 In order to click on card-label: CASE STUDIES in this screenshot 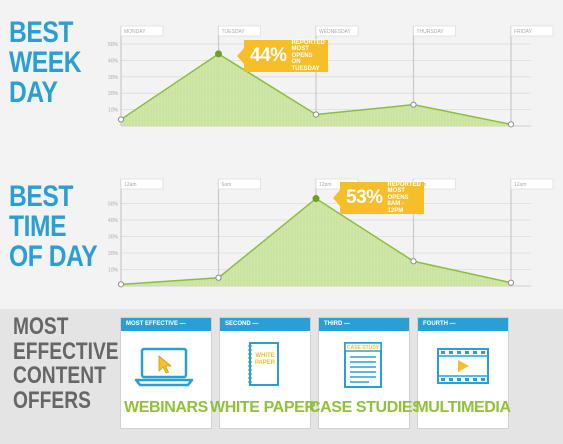, I will do `click(366, 407)`.